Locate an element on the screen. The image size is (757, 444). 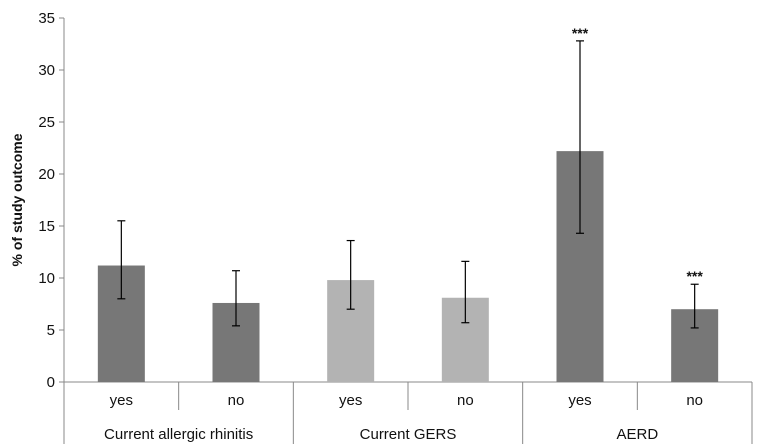
y-tick-label: 15 is located at coordinates (46, 226).